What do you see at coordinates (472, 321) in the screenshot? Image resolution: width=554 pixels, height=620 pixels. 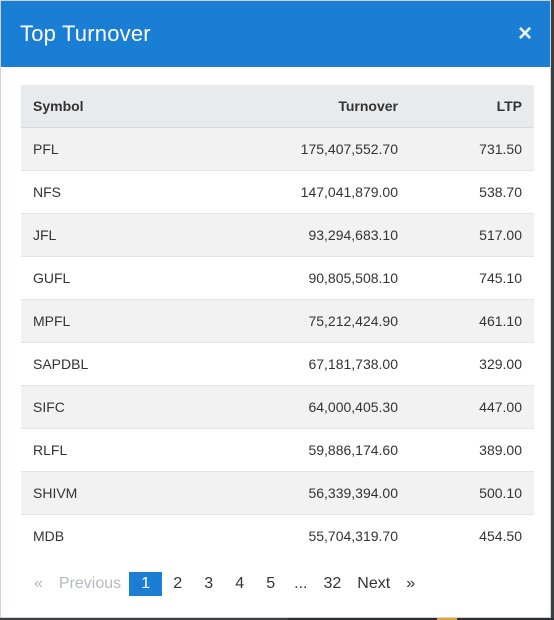 I see `cell-ltp: 461.10` at bounding box center [472, 321].